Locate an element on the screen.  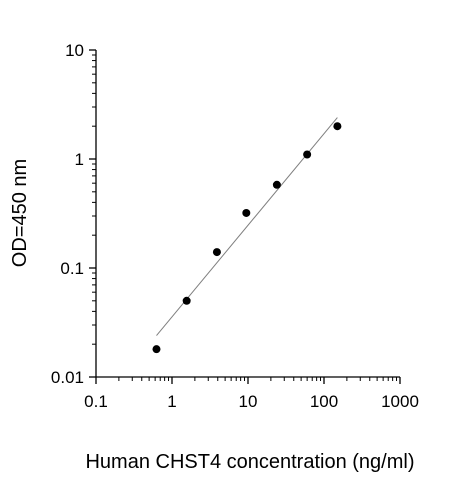
y-axis-title: OD=450 nm is located at coordinates (20, 213).